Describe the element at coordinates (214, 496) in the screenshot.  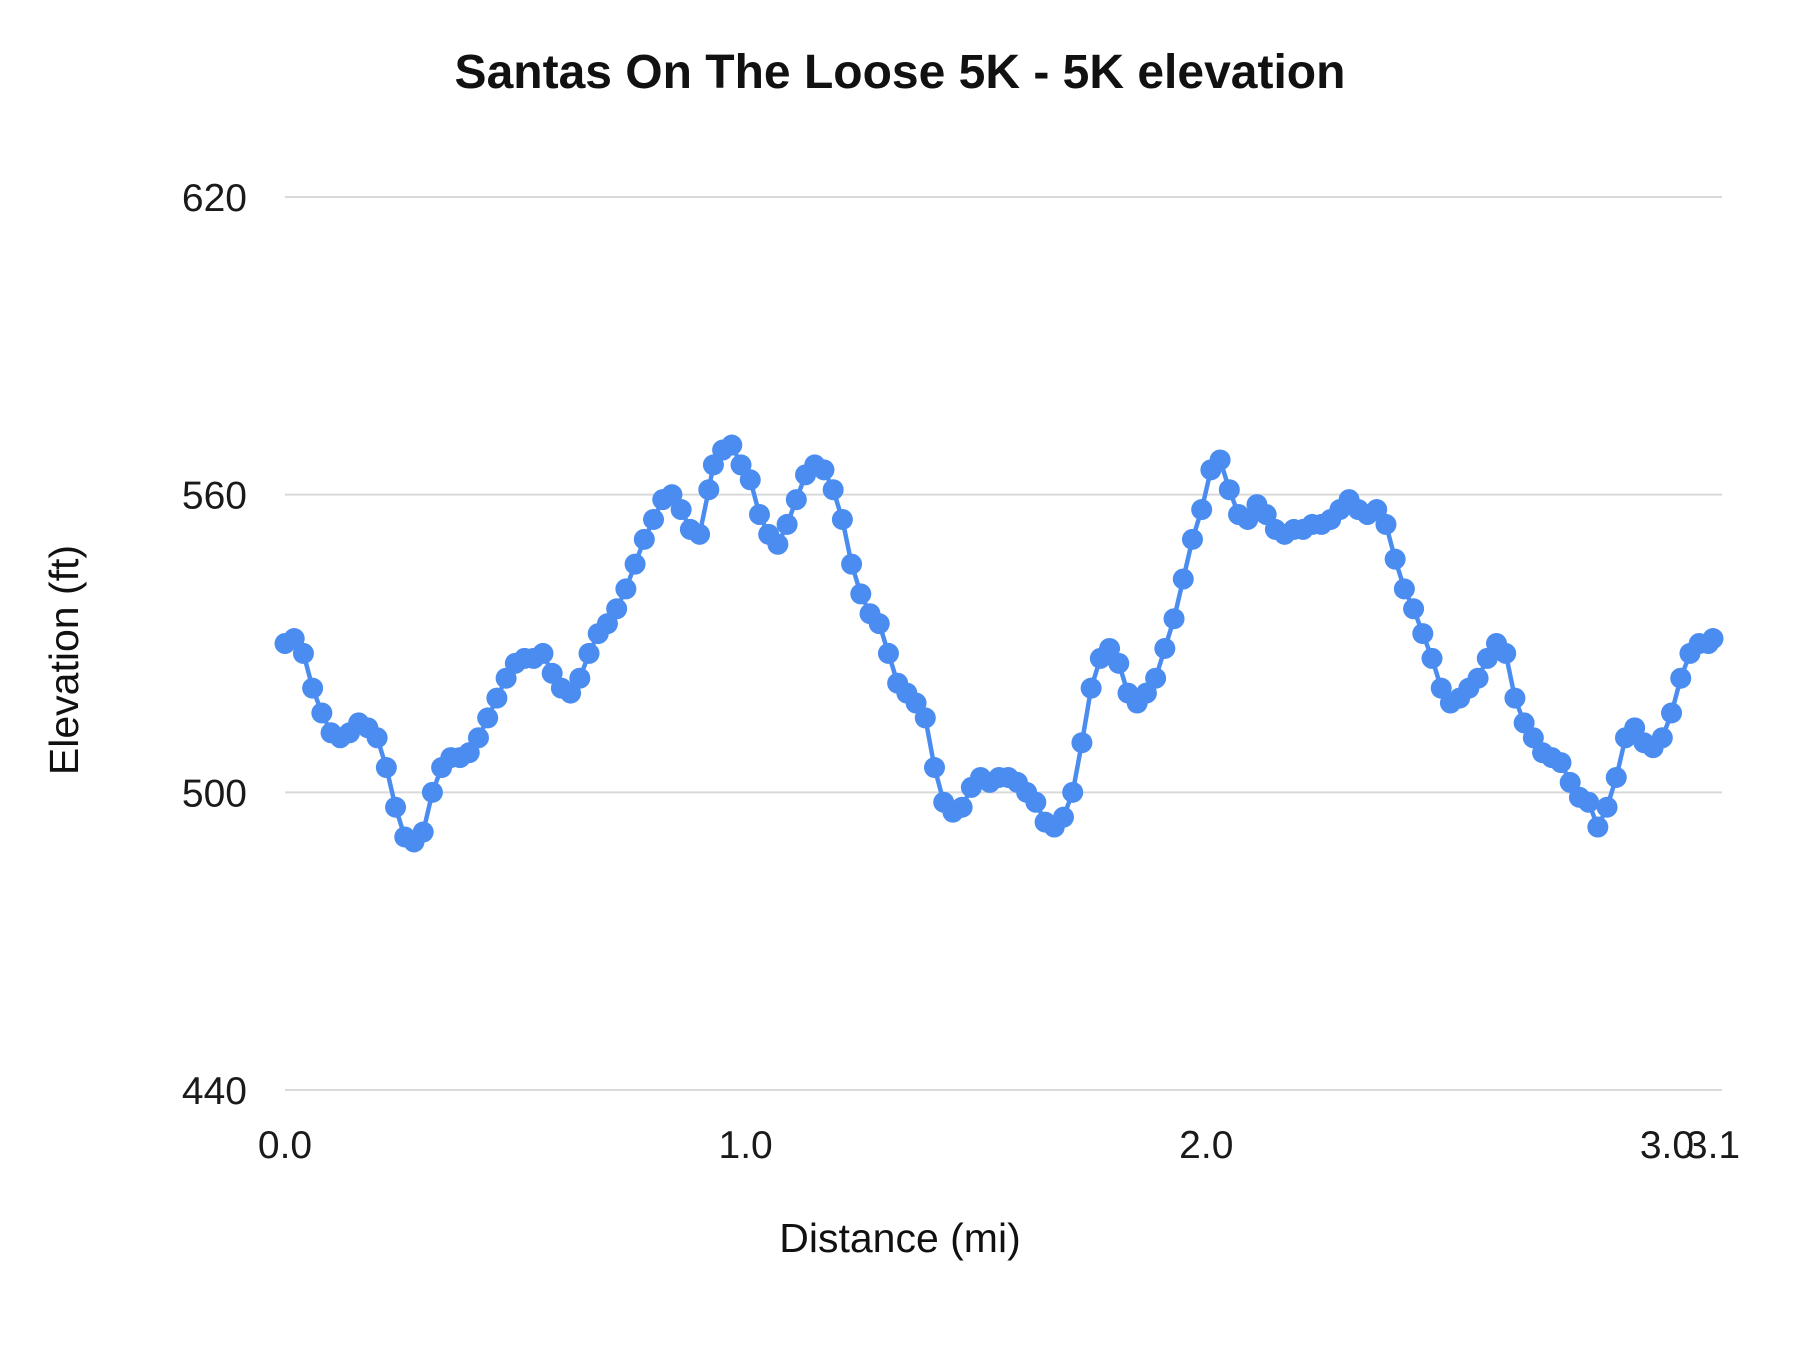
I see `y-tick-label: 560` at that location.